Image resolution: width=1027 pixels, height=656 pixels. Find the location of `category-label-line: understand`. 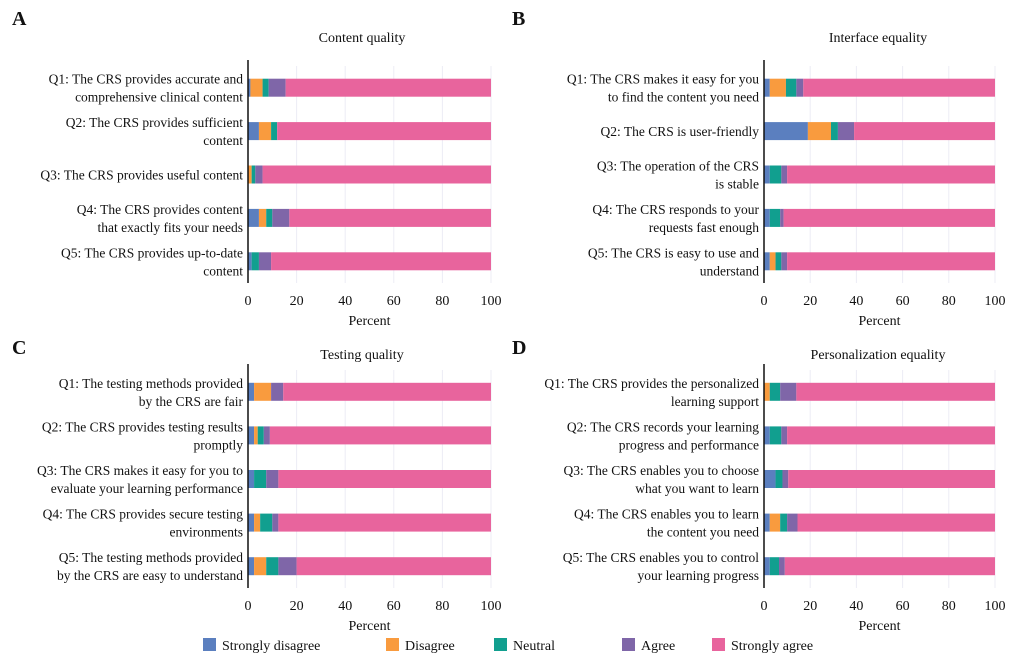

category-label-line: understand is located at coordinates (729, 270).